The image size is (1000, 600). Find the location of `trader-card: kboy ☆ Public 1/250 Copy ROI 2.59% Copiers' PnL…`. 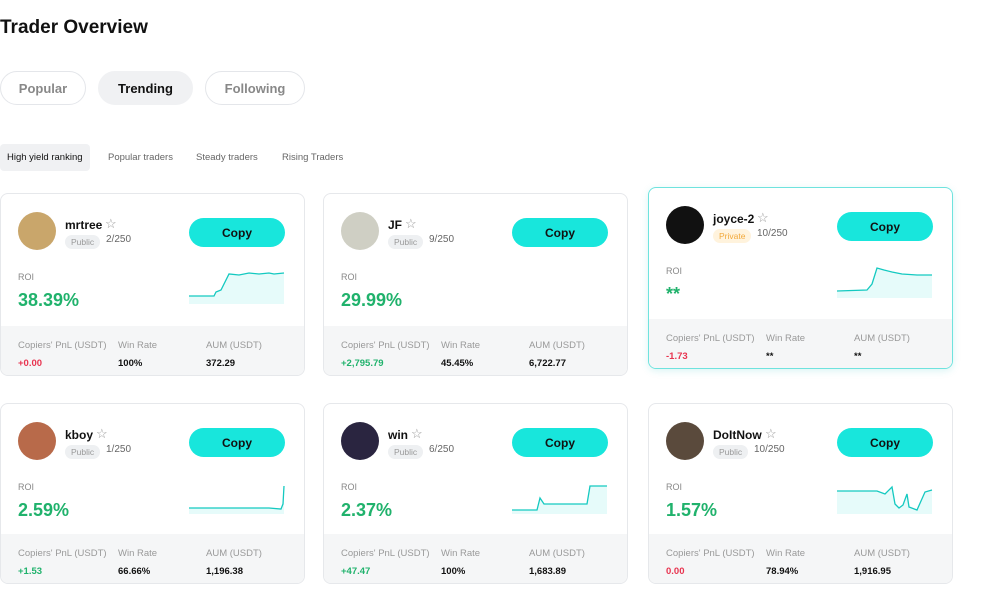

trader-card: kboy ☆ Public 1/250 Copy ROI 2.59% Copiers' PnL… is located at coordinates (152, 493).